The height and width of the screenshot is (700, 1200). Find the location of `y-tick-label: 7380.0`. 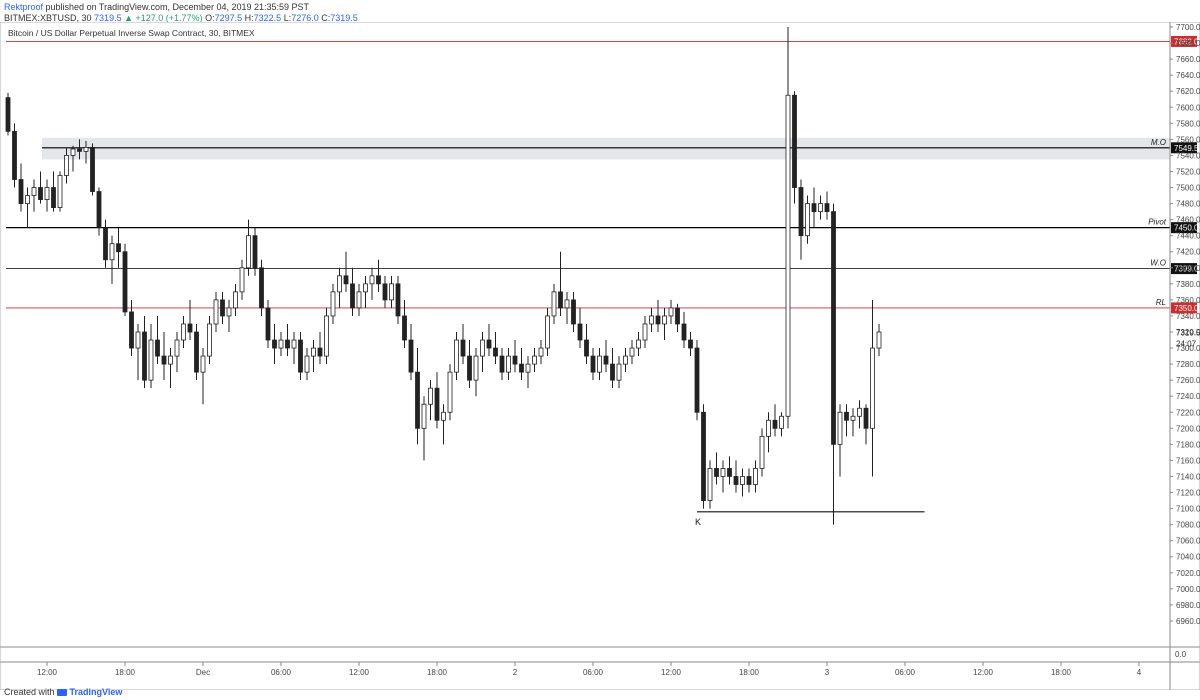

y-tick-label: 7380.0 is located at coordinates (1188, 284).